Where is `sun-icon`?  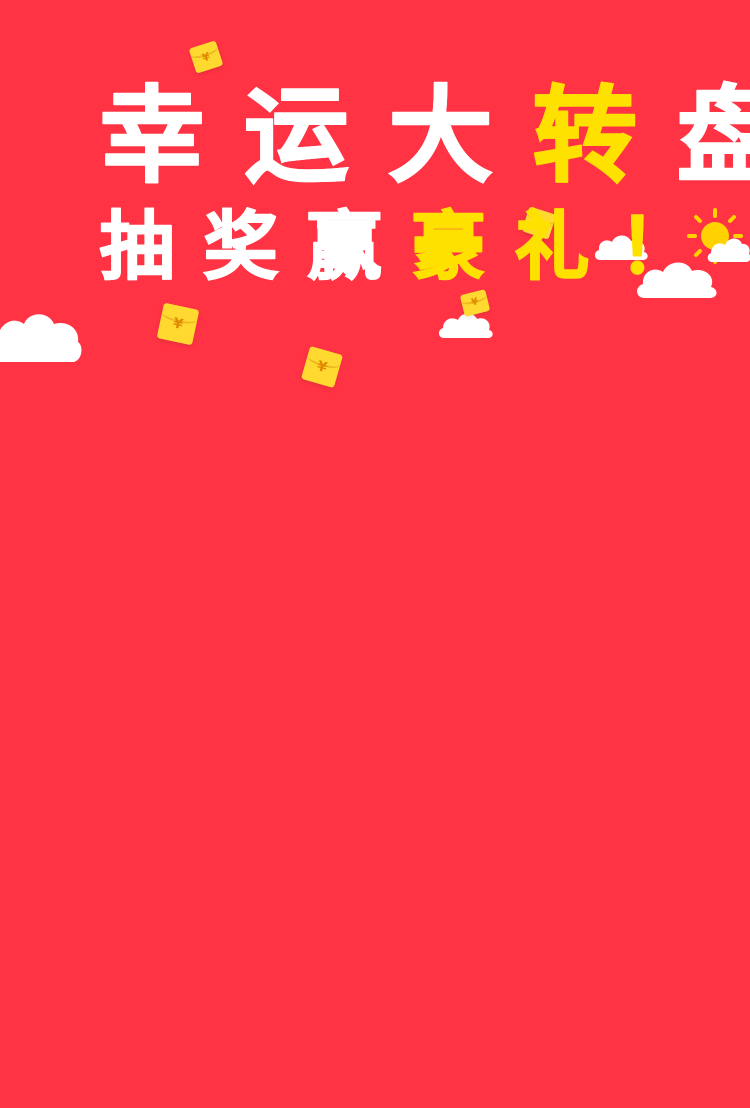
sun-icon is located at coordinates (715, 238).